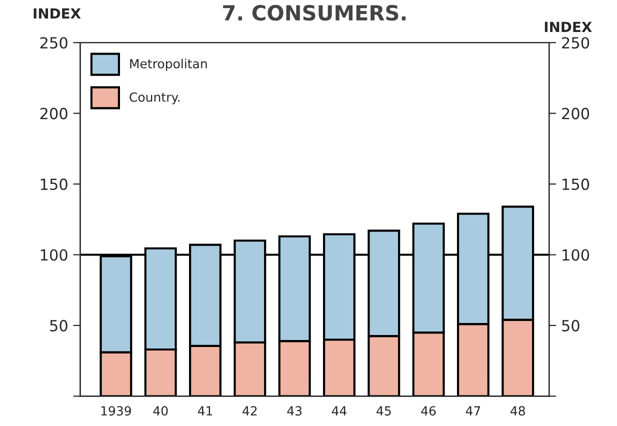 The image size is (617, 426). What do you see at coordinates (473, 411) in the screenshot?
I see `x-tick-label: 47` at bounding box center [473, 411].